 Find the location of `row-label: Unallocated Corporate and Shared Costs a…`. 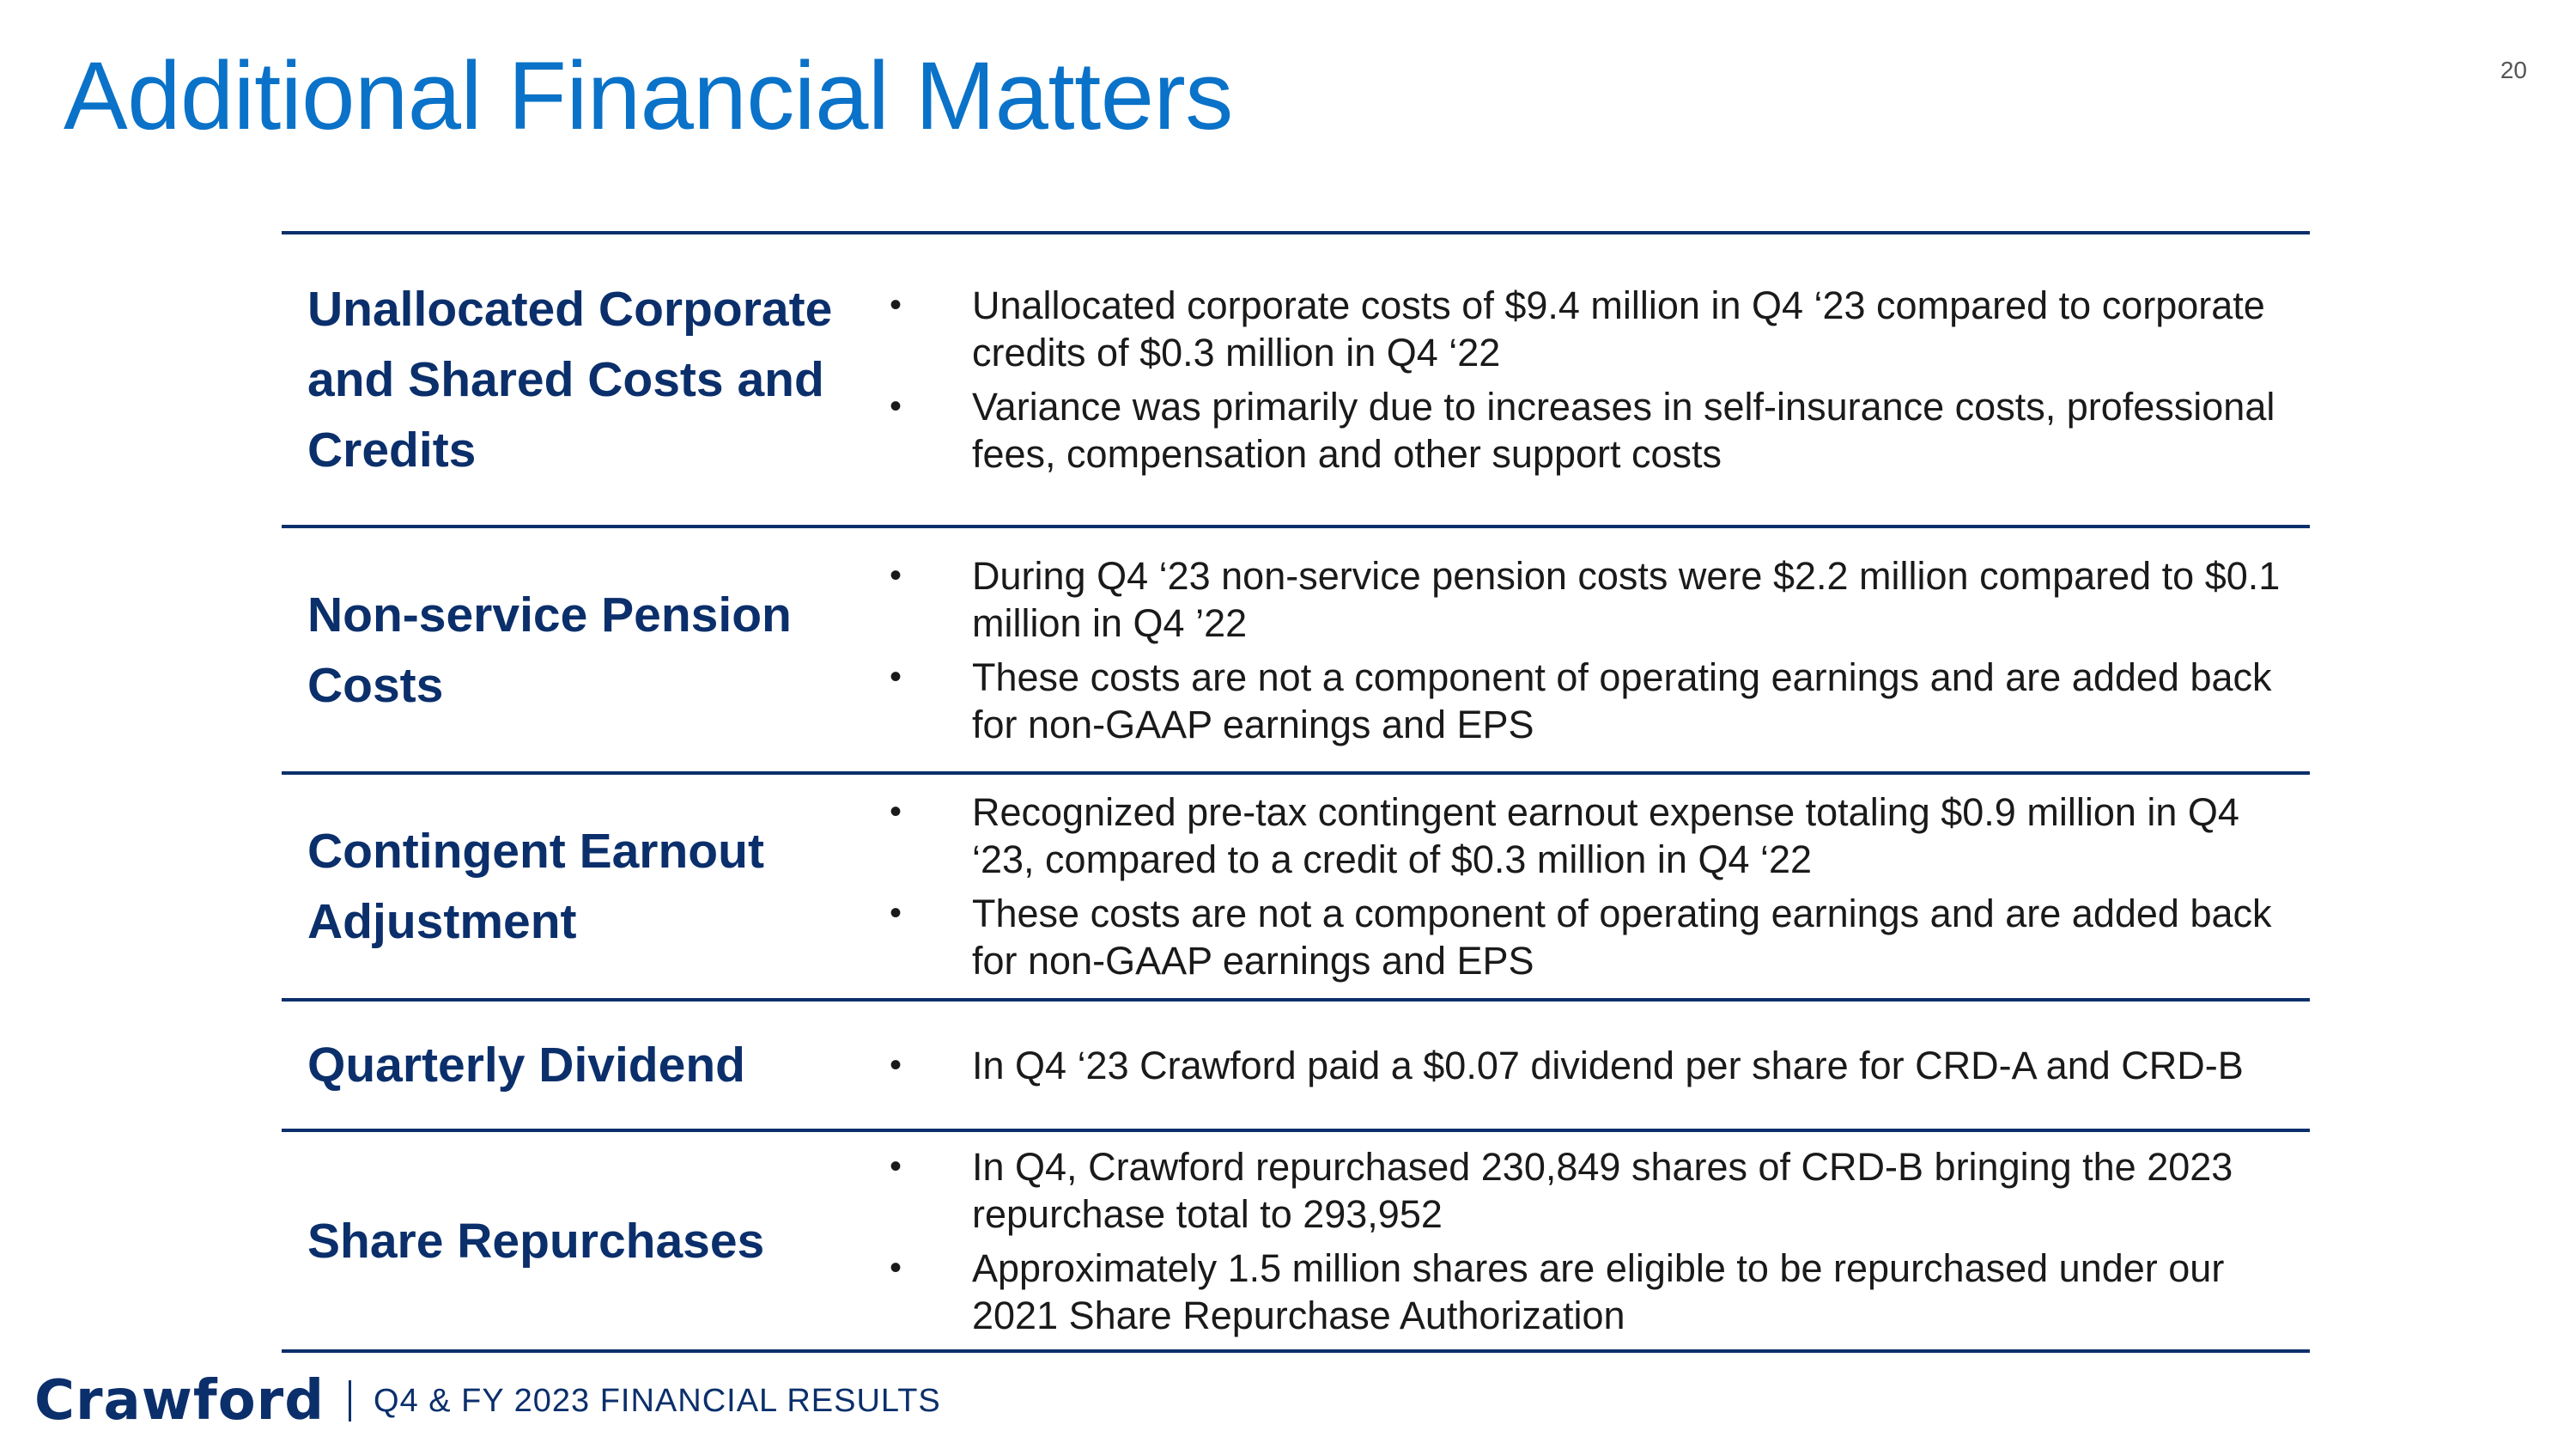

row-label: Unallocated Corporate and Shared Costs a… is located at coordinates (570, 380).